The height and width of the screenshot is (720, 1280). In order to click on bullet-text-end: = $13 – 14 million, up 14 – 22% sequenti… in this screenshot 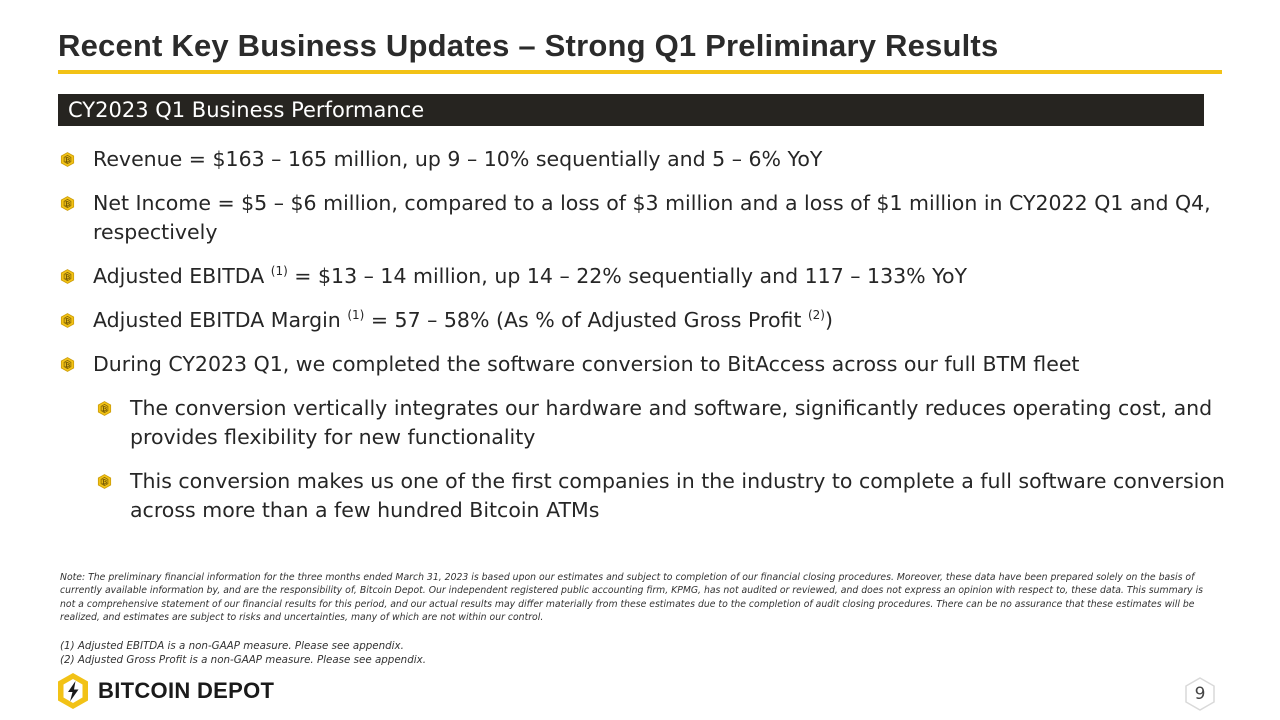, I will do `click(627, 276)`.